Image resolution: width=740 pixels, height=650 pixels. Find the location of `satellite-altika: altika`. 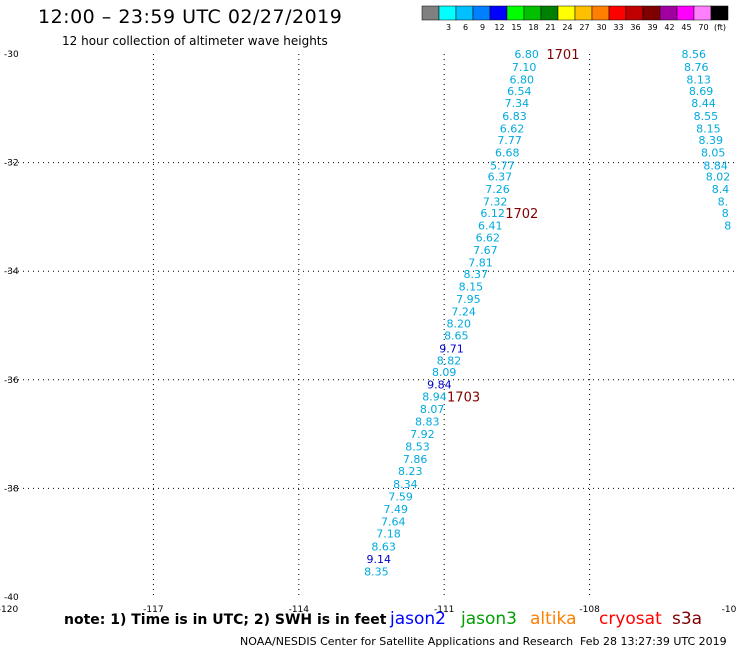

satellite-altika: altika is located at coordinates (553, 619).